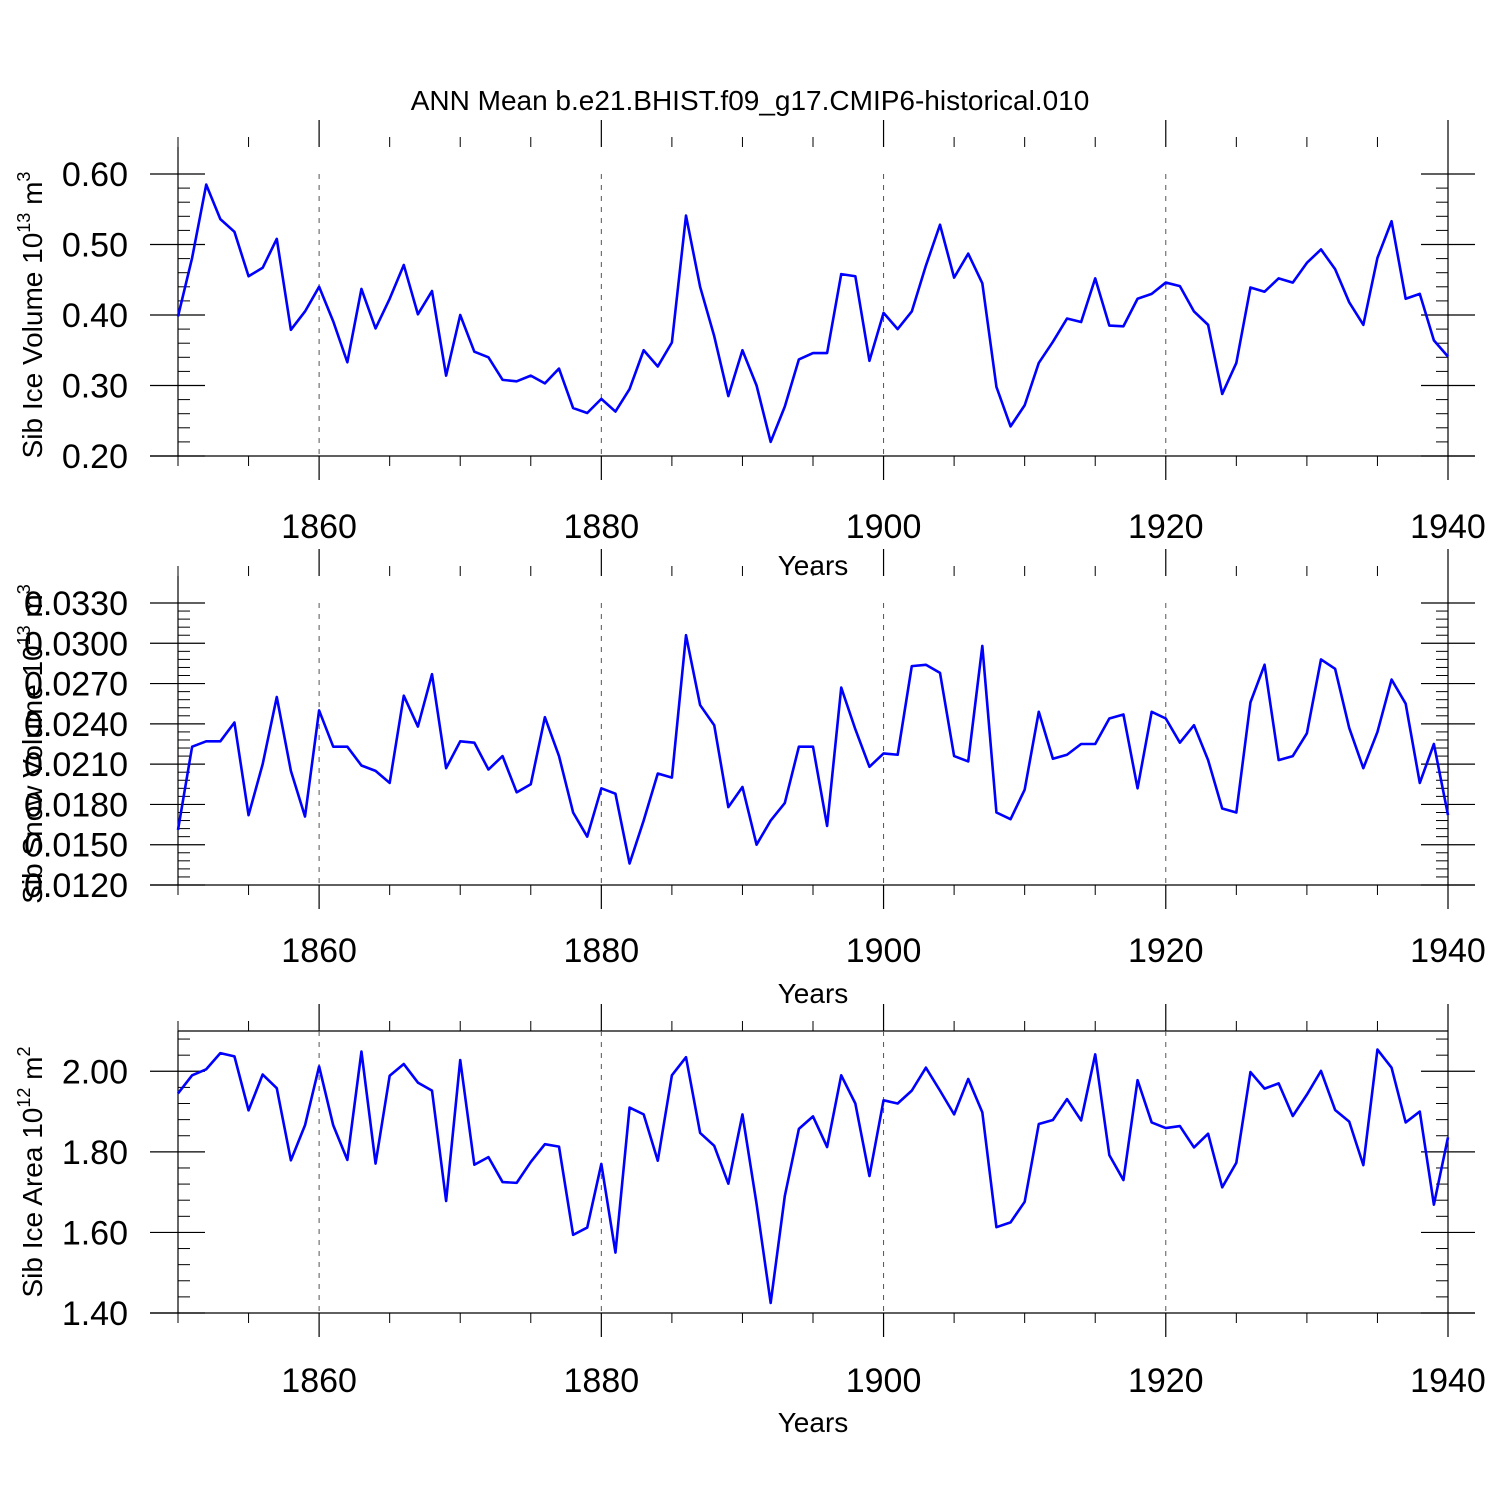  What do you see at coordinates (95, 387) in the screenshot?
I see `y-tick-label: 0.30` at bounding box center [95, 387].